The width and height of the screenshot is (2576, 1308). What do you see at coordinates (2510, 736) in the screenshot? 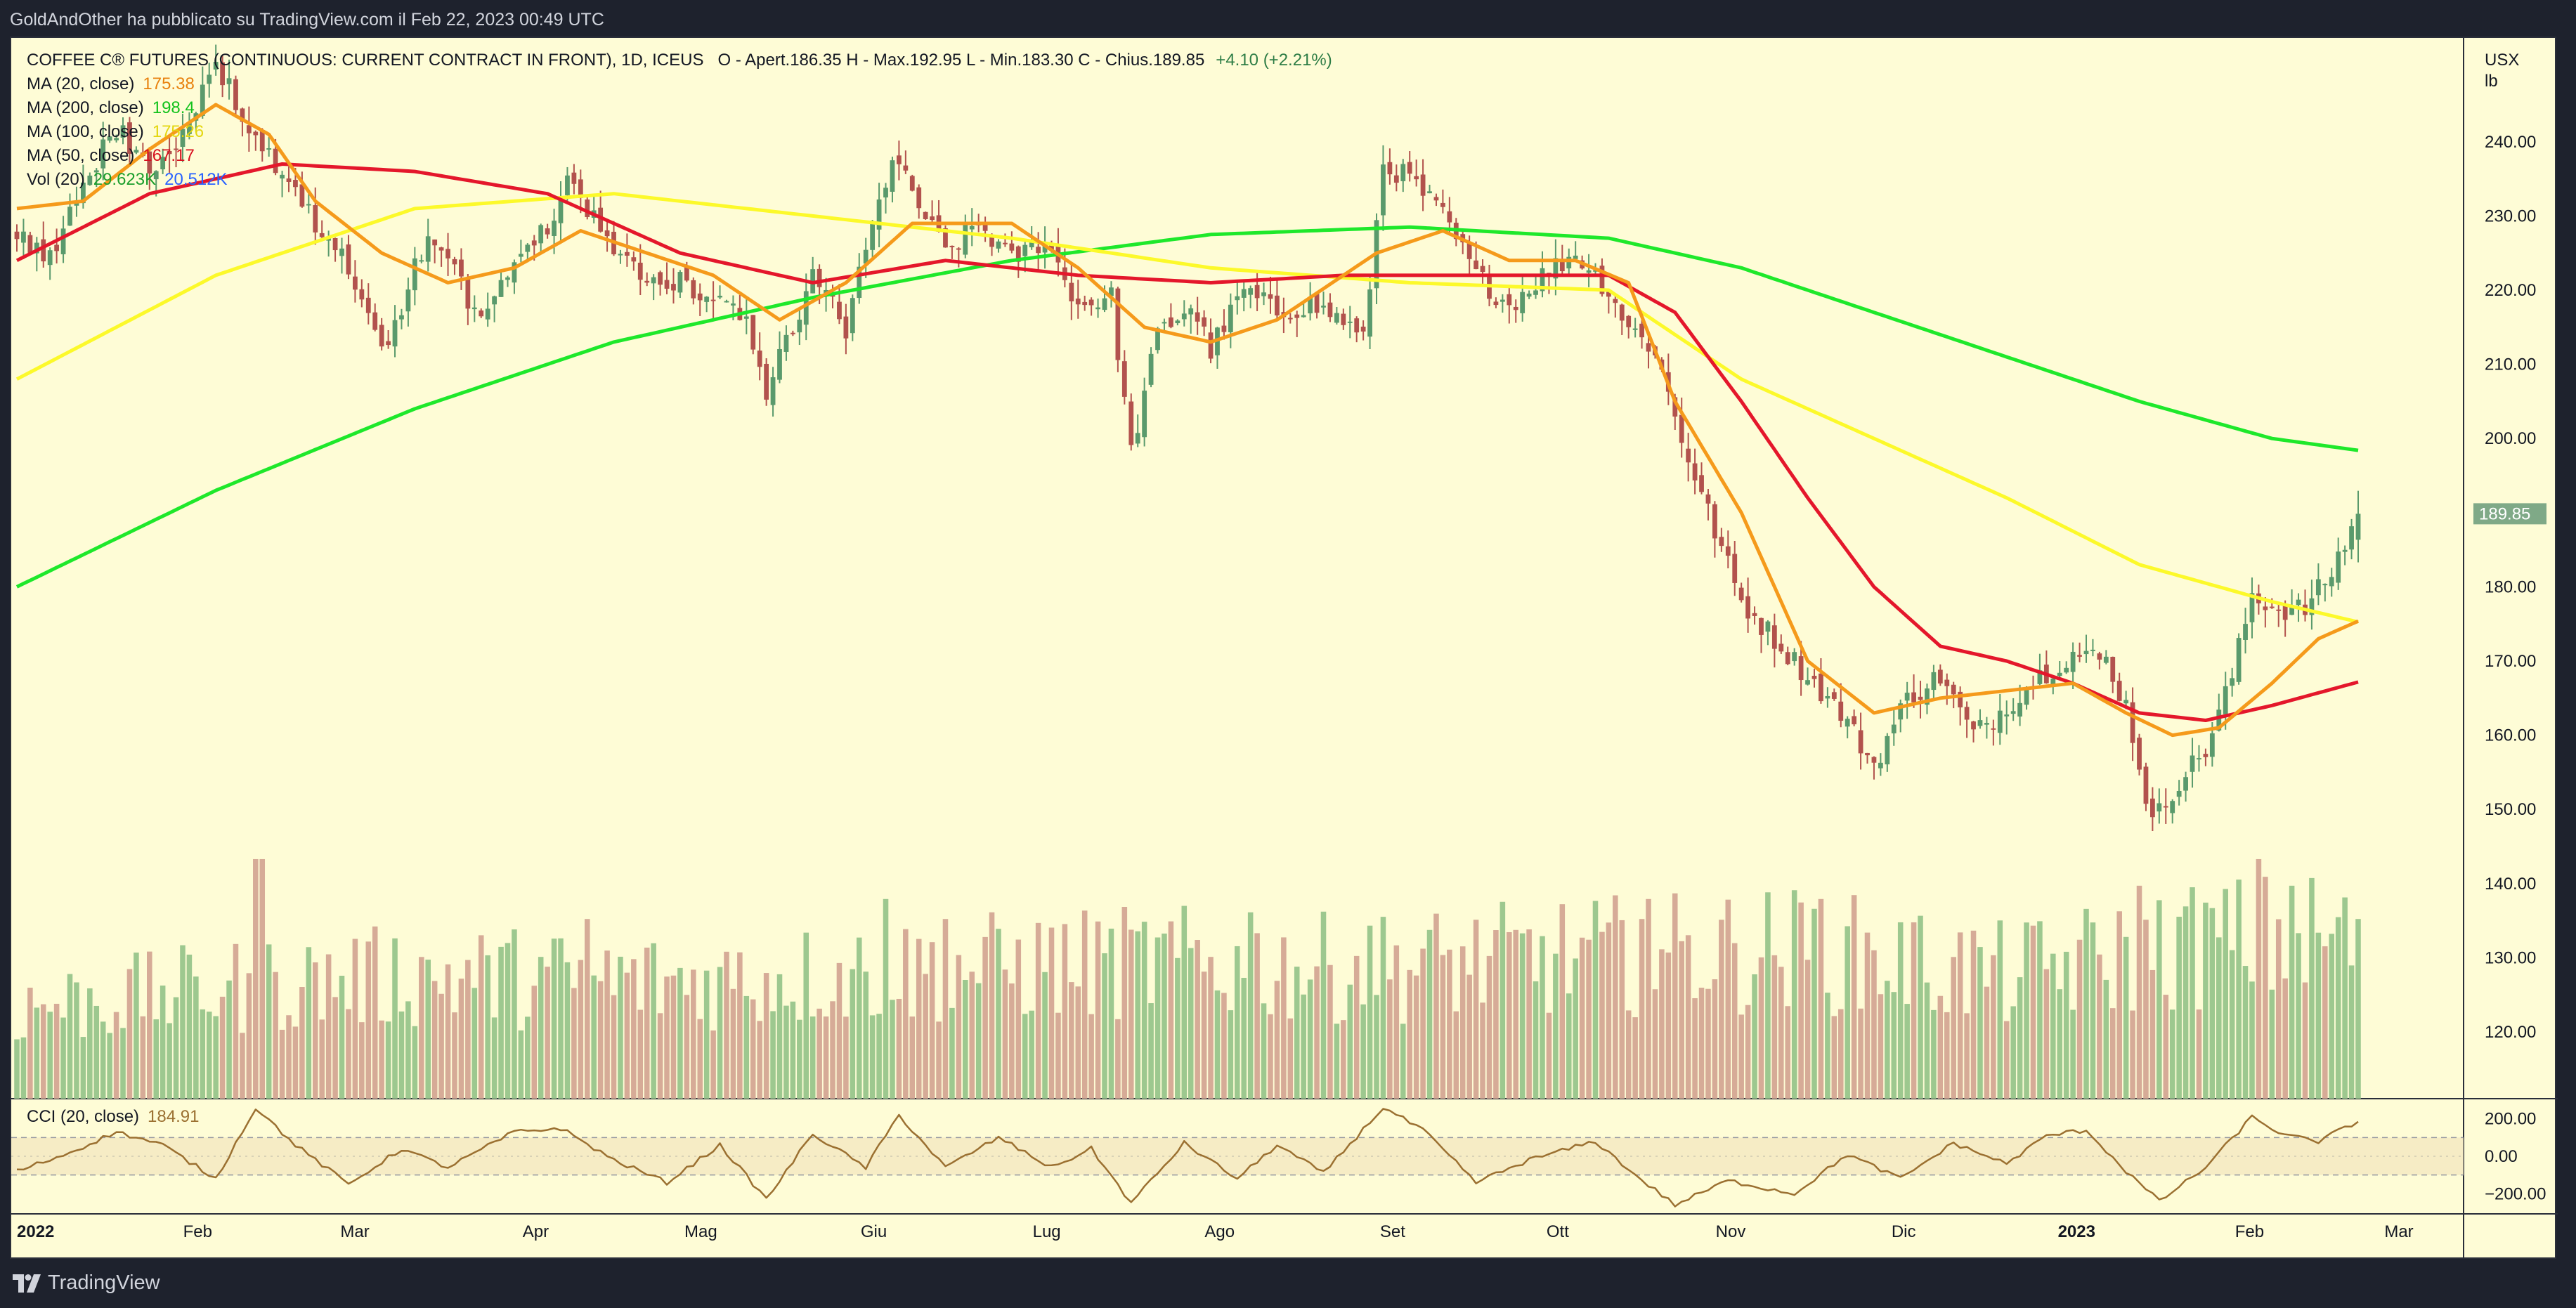
I see `price-tick-label: 160.00` at bounding box center [2510, 736].